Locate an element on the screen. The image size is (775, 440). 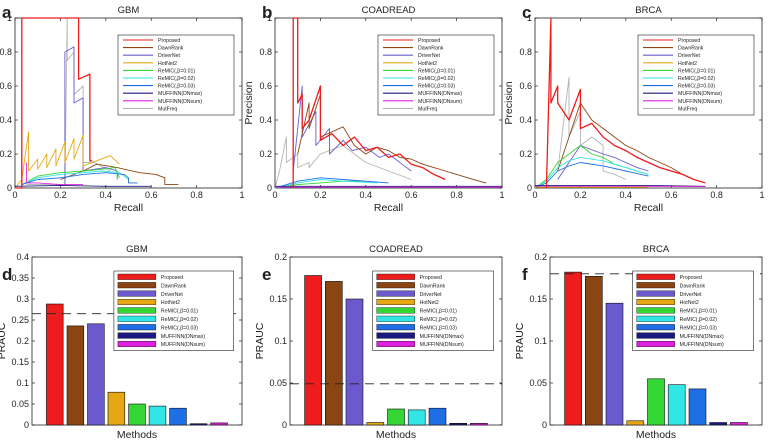
legend-box is located at coordinates (176, 75).